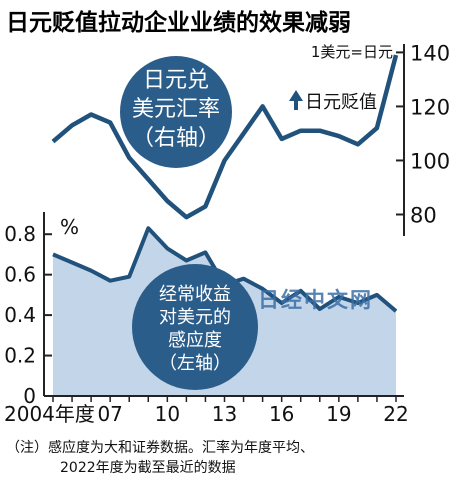  What do you see at coordinates (195, 294) in the screenshot?
I see `sensitivity-bubble-text: 经常收益` at bounding box center [195, 294].